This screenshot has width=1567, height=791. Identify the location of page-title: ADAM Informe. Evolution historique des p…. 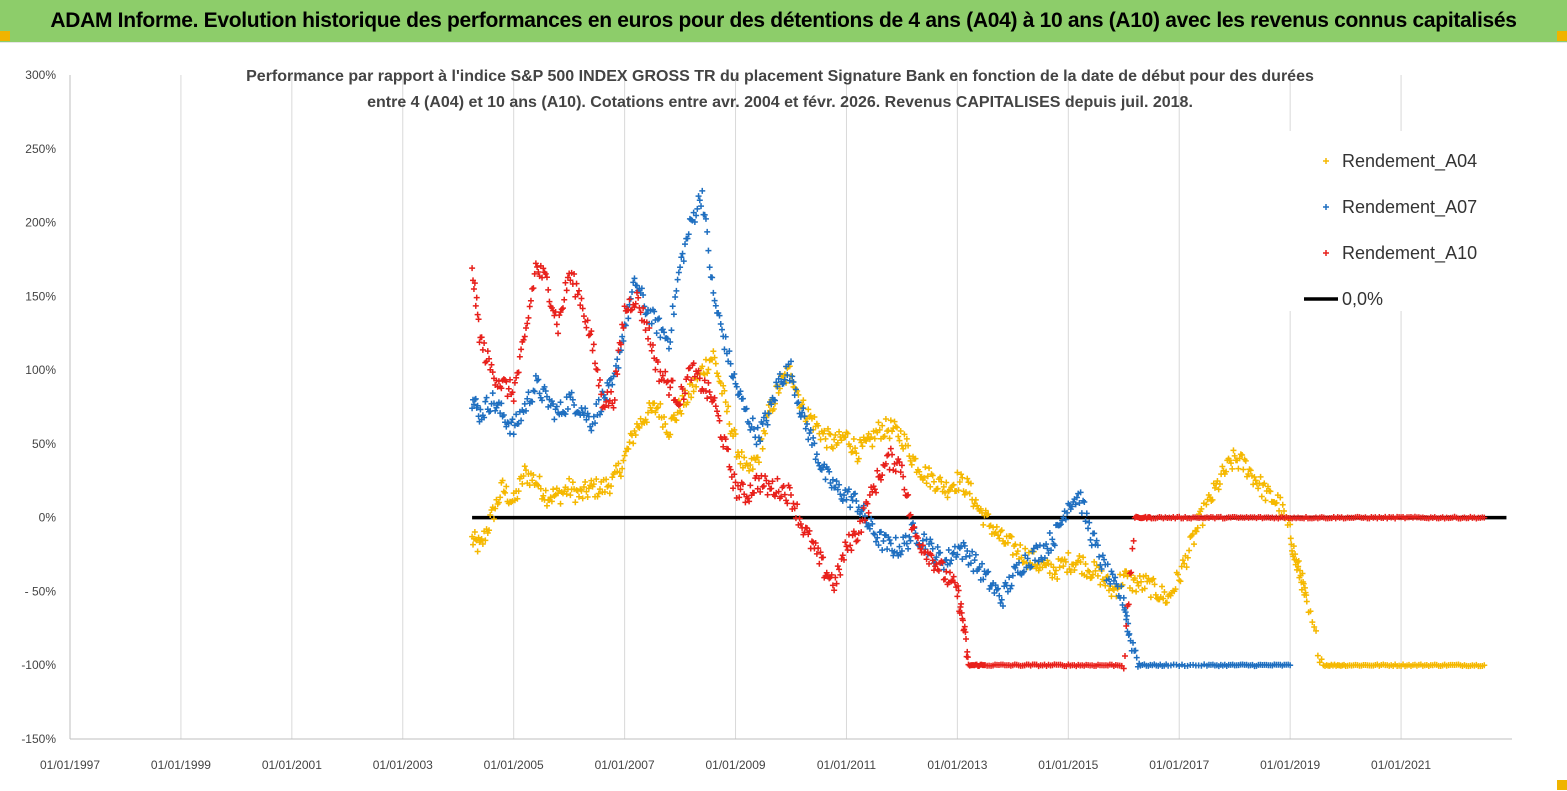
(783, 20).